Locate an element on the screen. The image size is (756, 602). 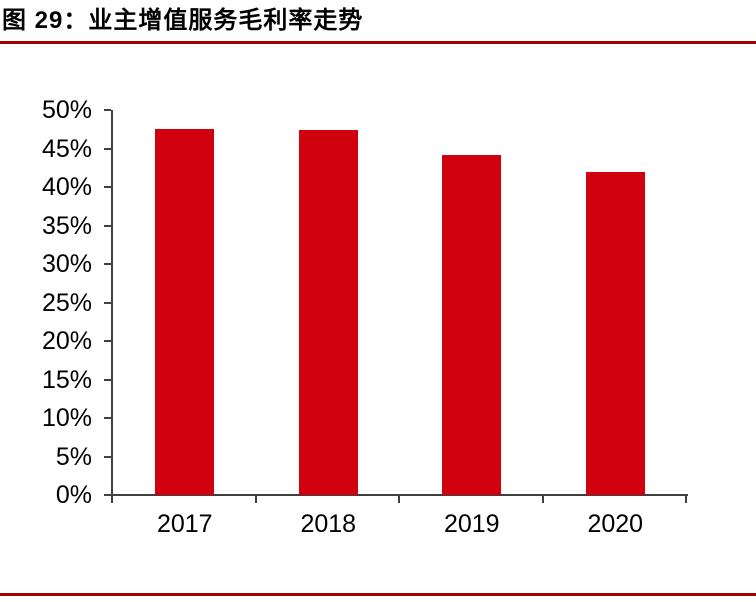
y-tick-label: 20% is located at coordinates (66, 341).